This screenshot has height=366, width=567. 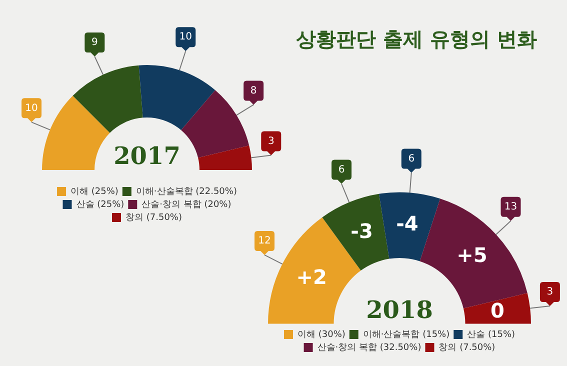 What do you see at coordinates (491, 335) in the screenshot?
I see `legend-label: 산술 (15%)` at bounding box center [491, 335].